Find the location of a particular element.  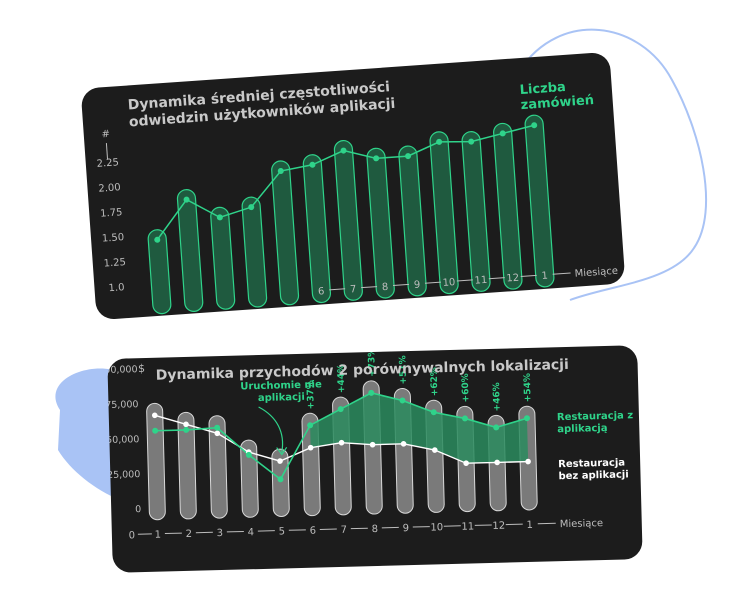

launch-annotation: Uruchomie nie aplikacji is located at coordinates (281, 392).